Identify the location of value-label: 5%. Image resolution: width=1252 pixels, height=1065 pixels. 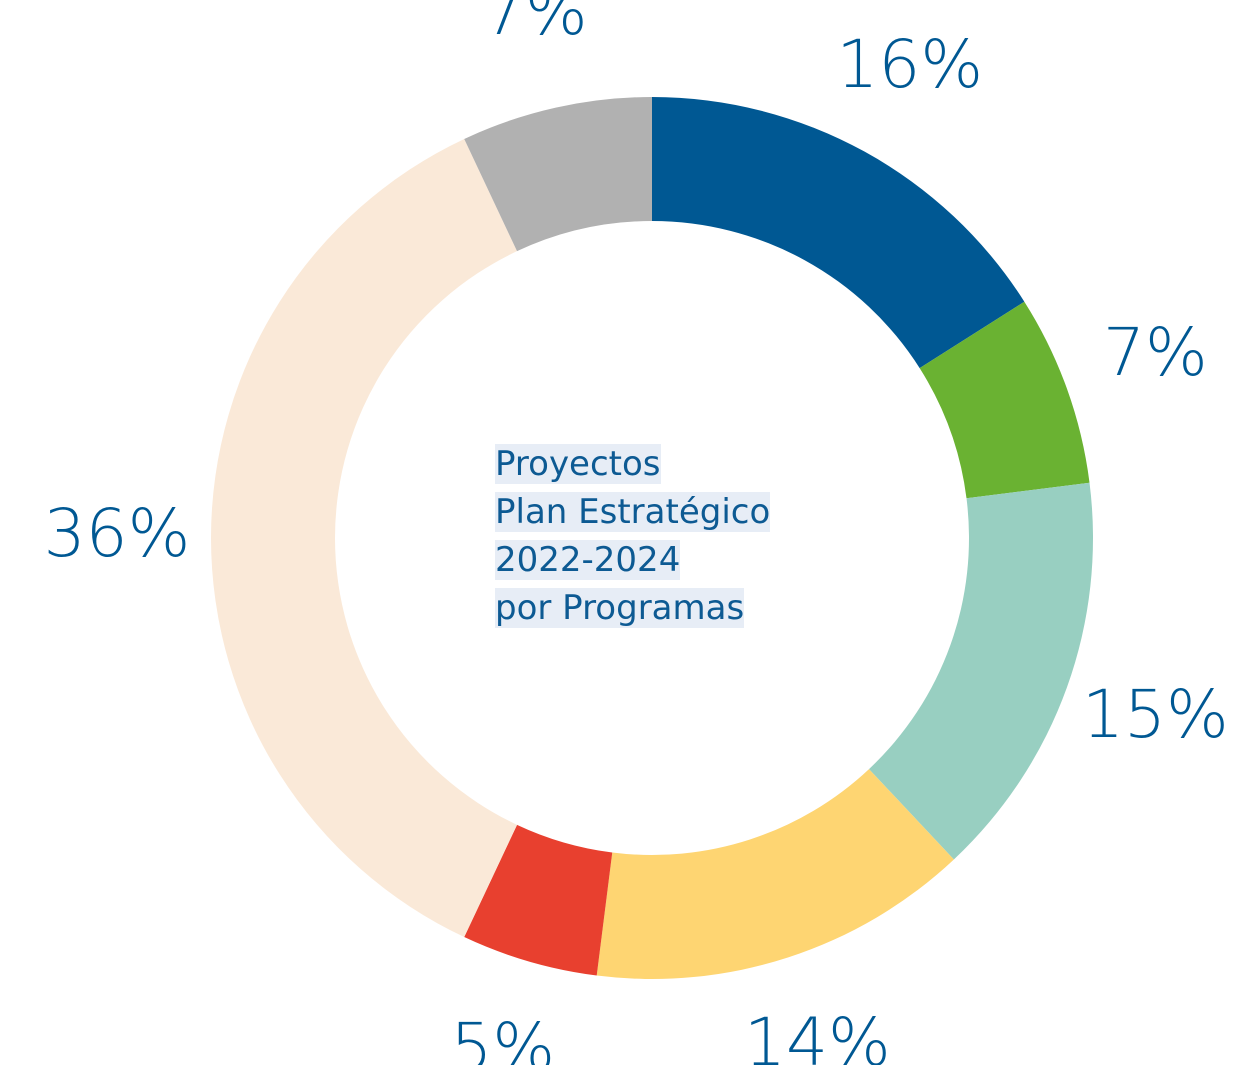
(502, 1037).